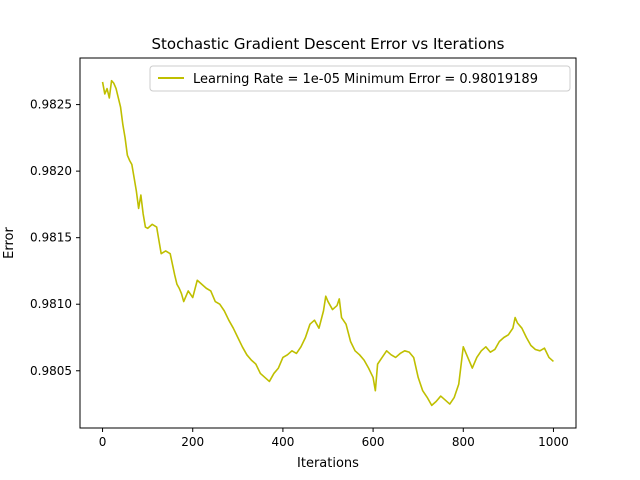  I want to click on y-axis-ticks: 0.9805 0.9810 0.9815 0.9820 0.9825, so click(55, 238).